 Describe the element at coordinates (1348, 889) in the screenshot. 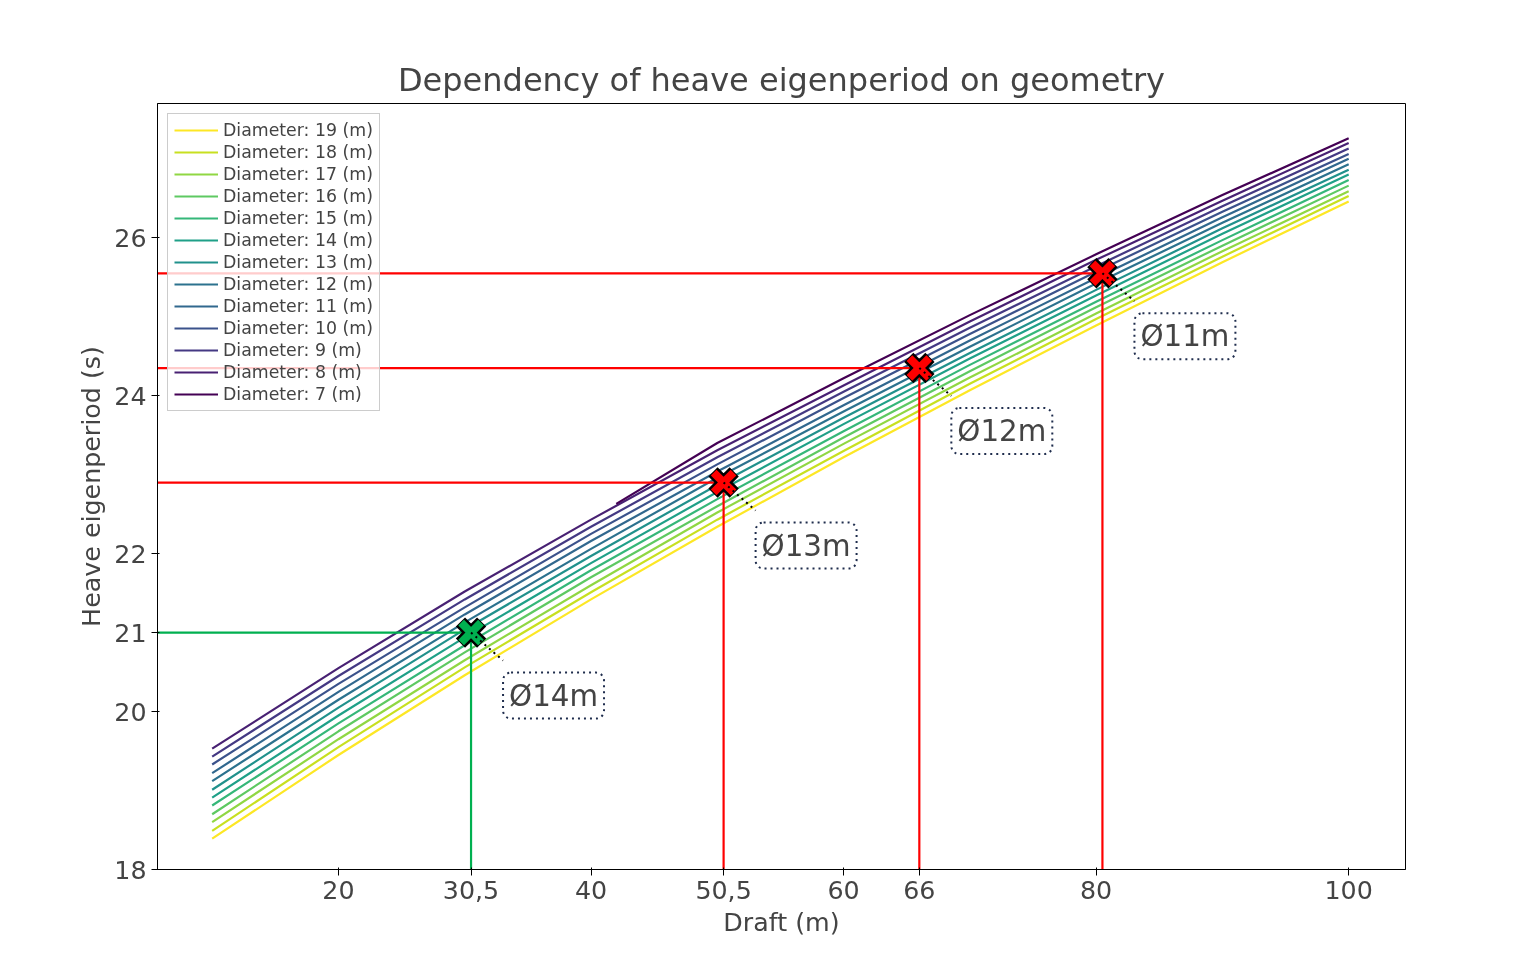

I see `x-tick-label: 100` at that location.